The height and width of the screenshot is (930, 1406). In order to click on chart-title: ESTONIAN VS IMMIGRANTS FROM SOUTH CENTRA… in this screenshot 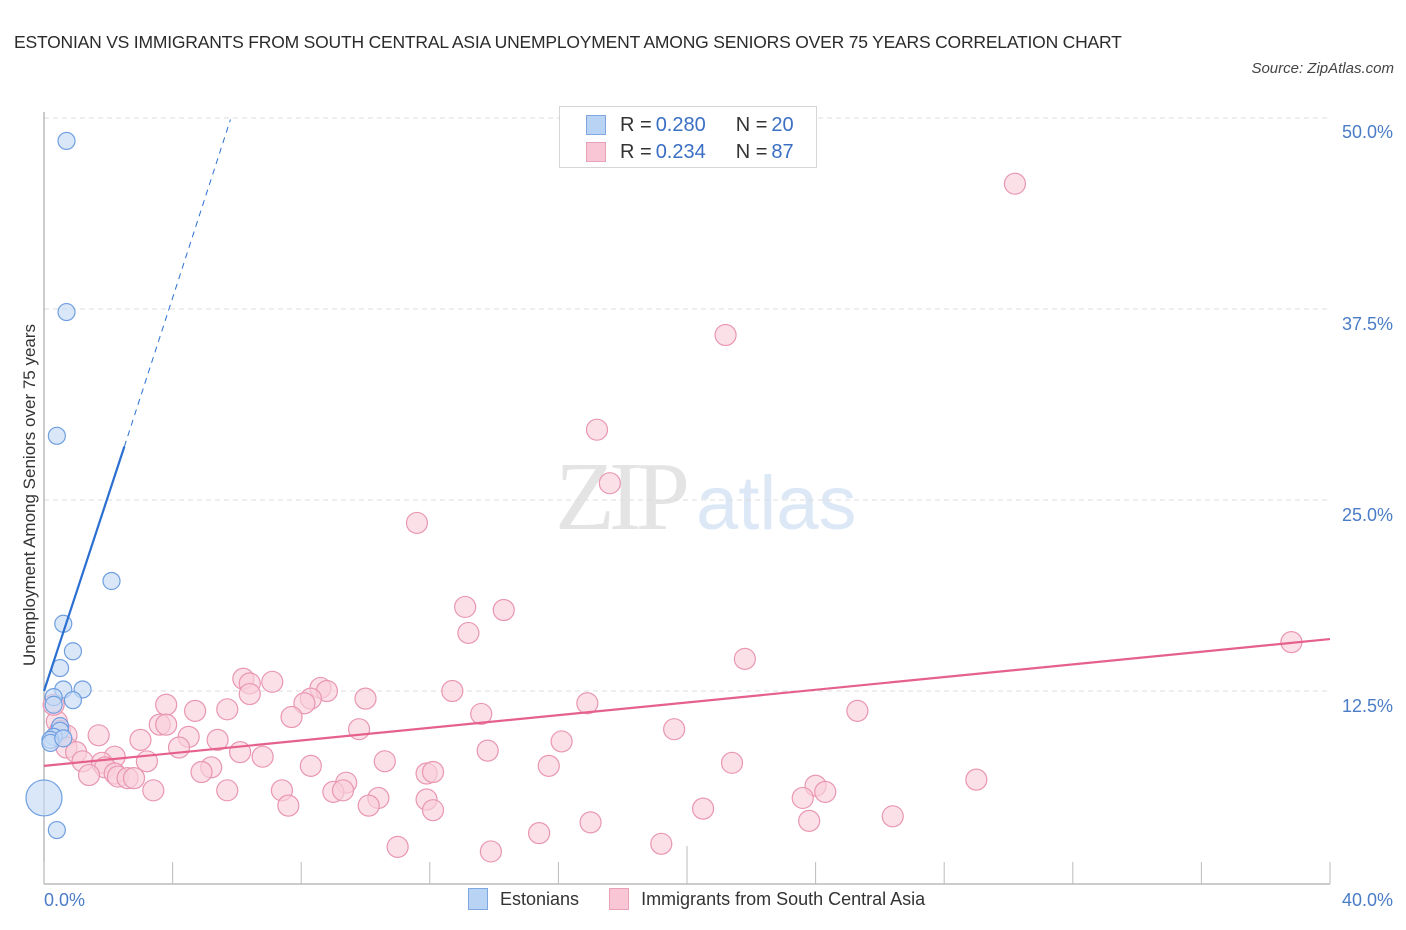, I will do `click(568, 42)`.